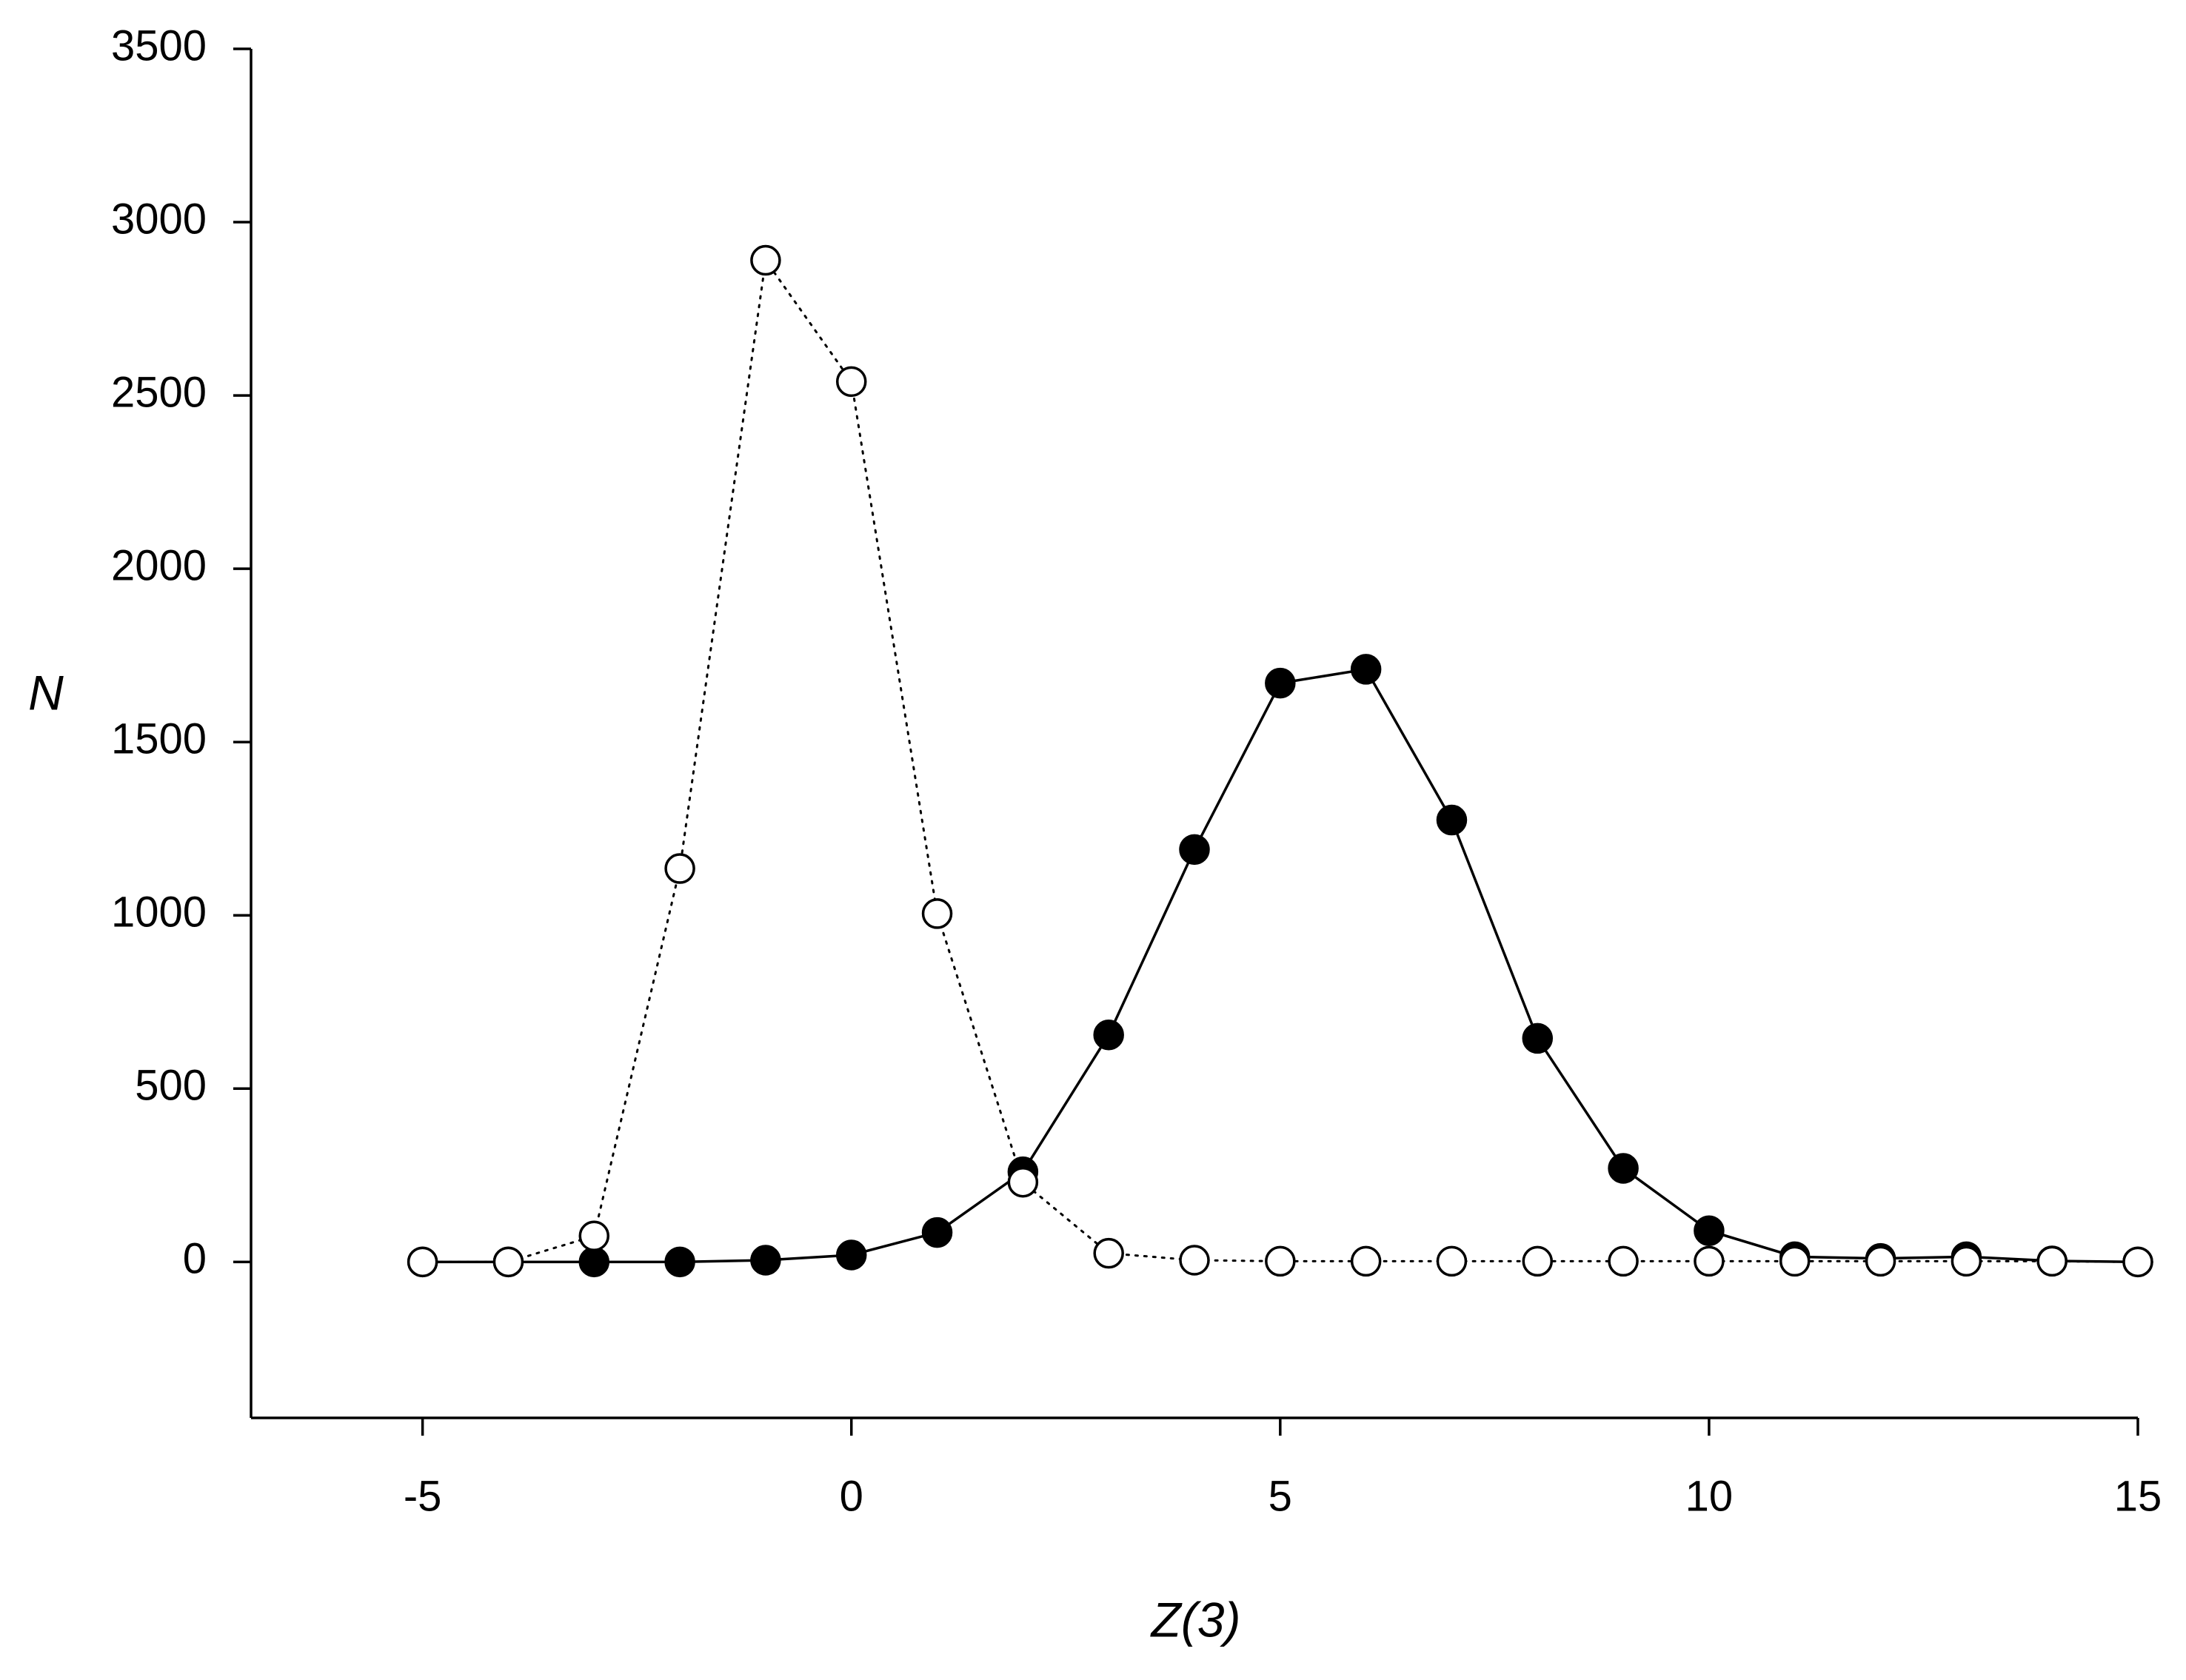 This screenshot has height=1680, width=2186. What do you see at coordinates (171, 1086) in the screenshot?
I see `y-tick-label: 500` at bounding box center [171, 1086].